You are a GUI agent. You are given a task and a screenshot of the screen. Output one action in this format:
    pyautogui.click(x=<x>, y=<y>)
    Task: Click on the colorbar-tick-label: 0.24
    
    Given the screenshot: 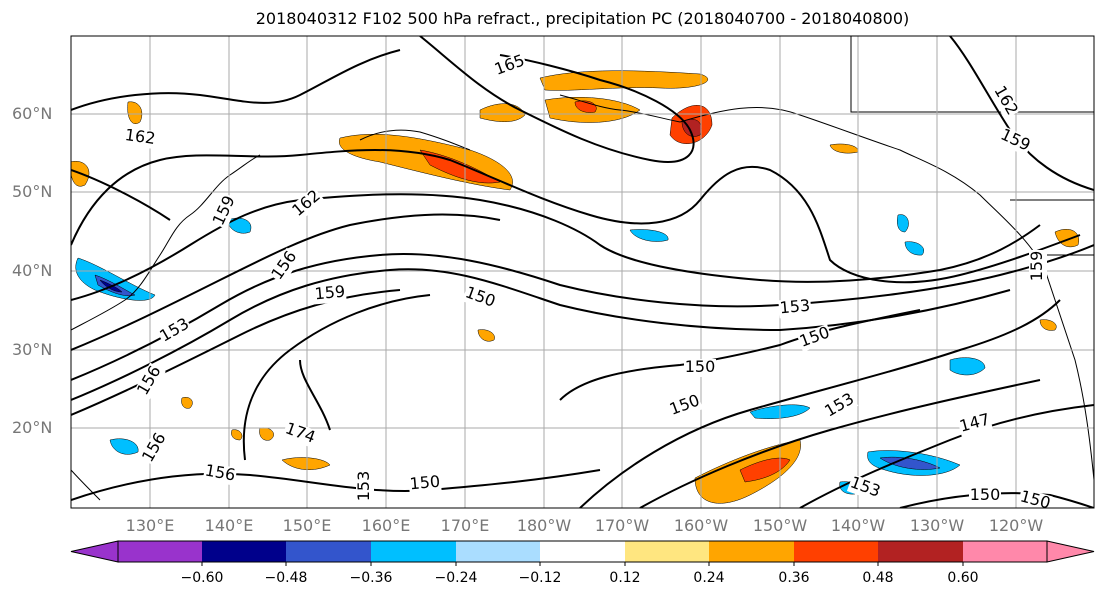 What is the action you would take?
    pyautogui.click(x=709, y=578)
    